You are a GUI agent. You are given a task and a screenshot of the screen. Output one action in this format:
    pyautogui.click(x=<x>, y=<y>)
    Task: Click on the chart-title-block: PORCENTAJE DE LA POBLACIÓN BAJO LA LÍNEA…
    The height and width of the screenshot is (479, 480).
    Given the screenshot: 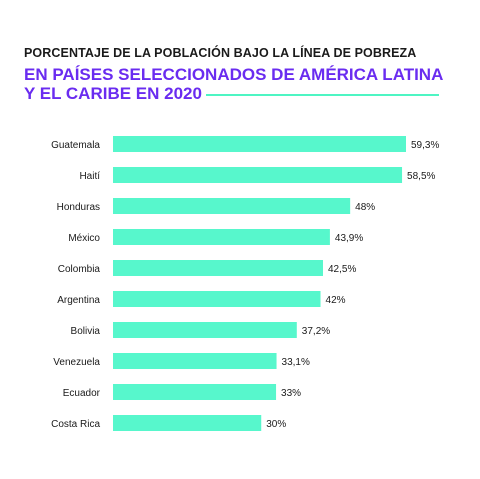 What is the action you would take?
    pyautogui.click(x=244, y=74)
    